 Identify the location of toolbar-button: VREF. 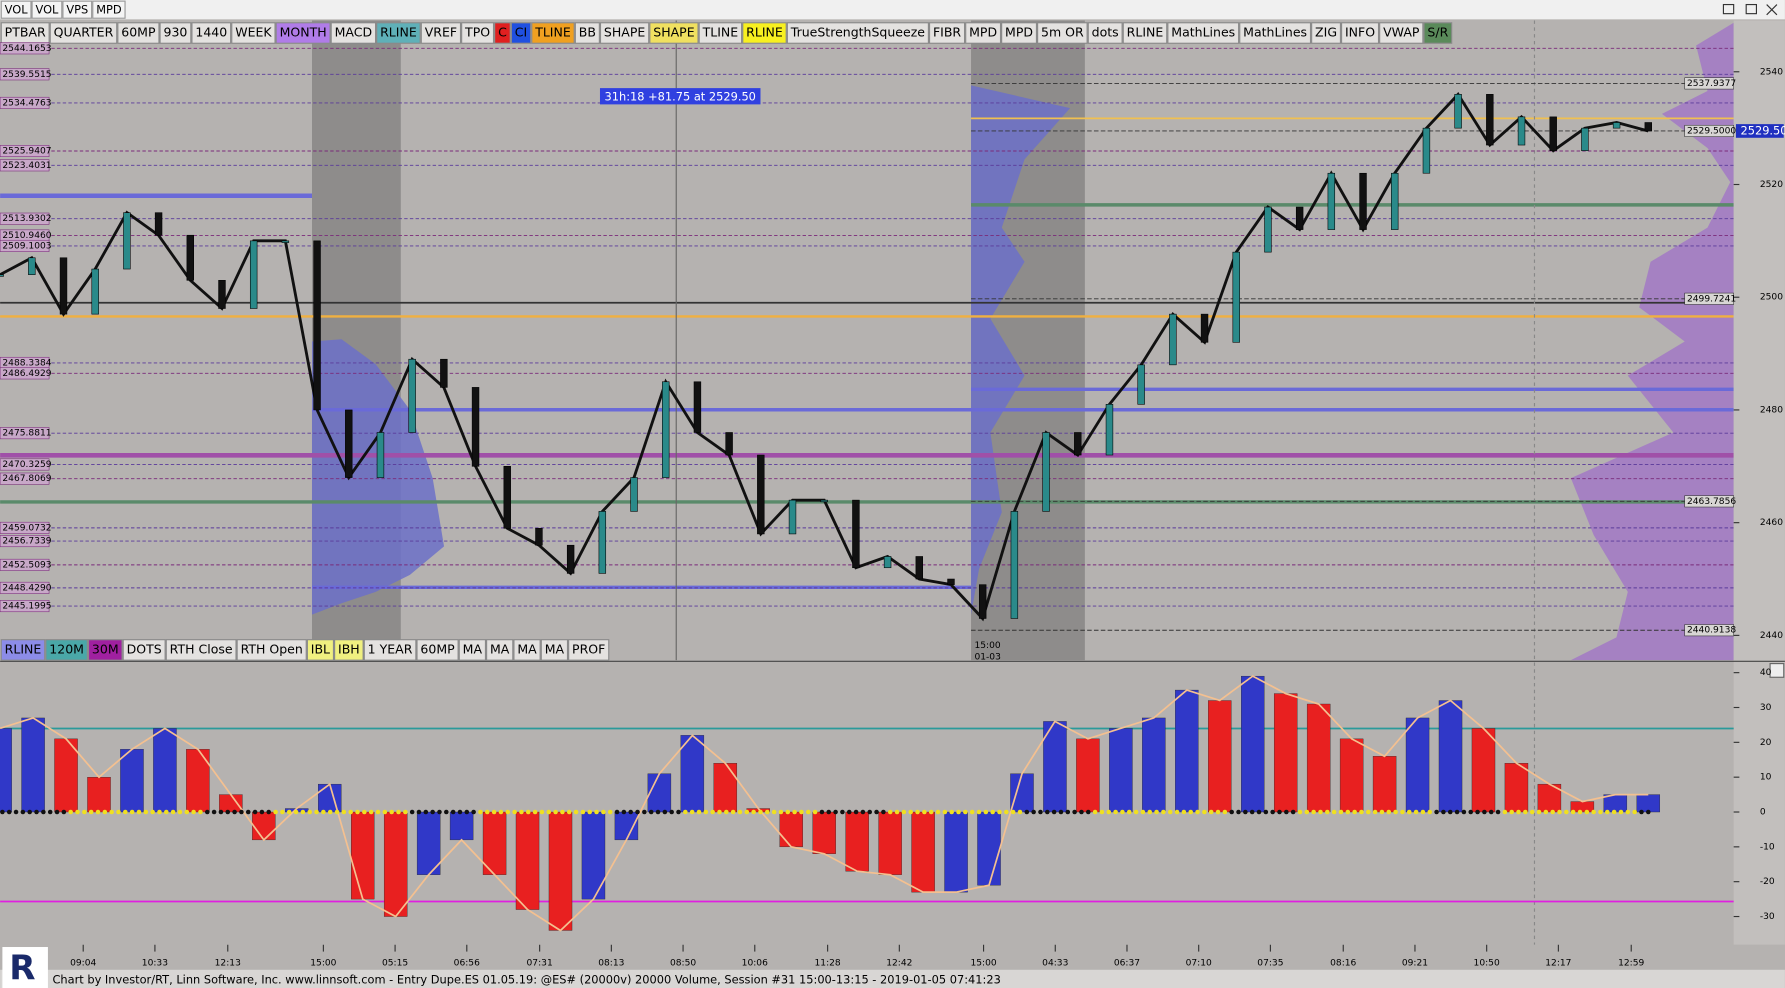
(441, 32).